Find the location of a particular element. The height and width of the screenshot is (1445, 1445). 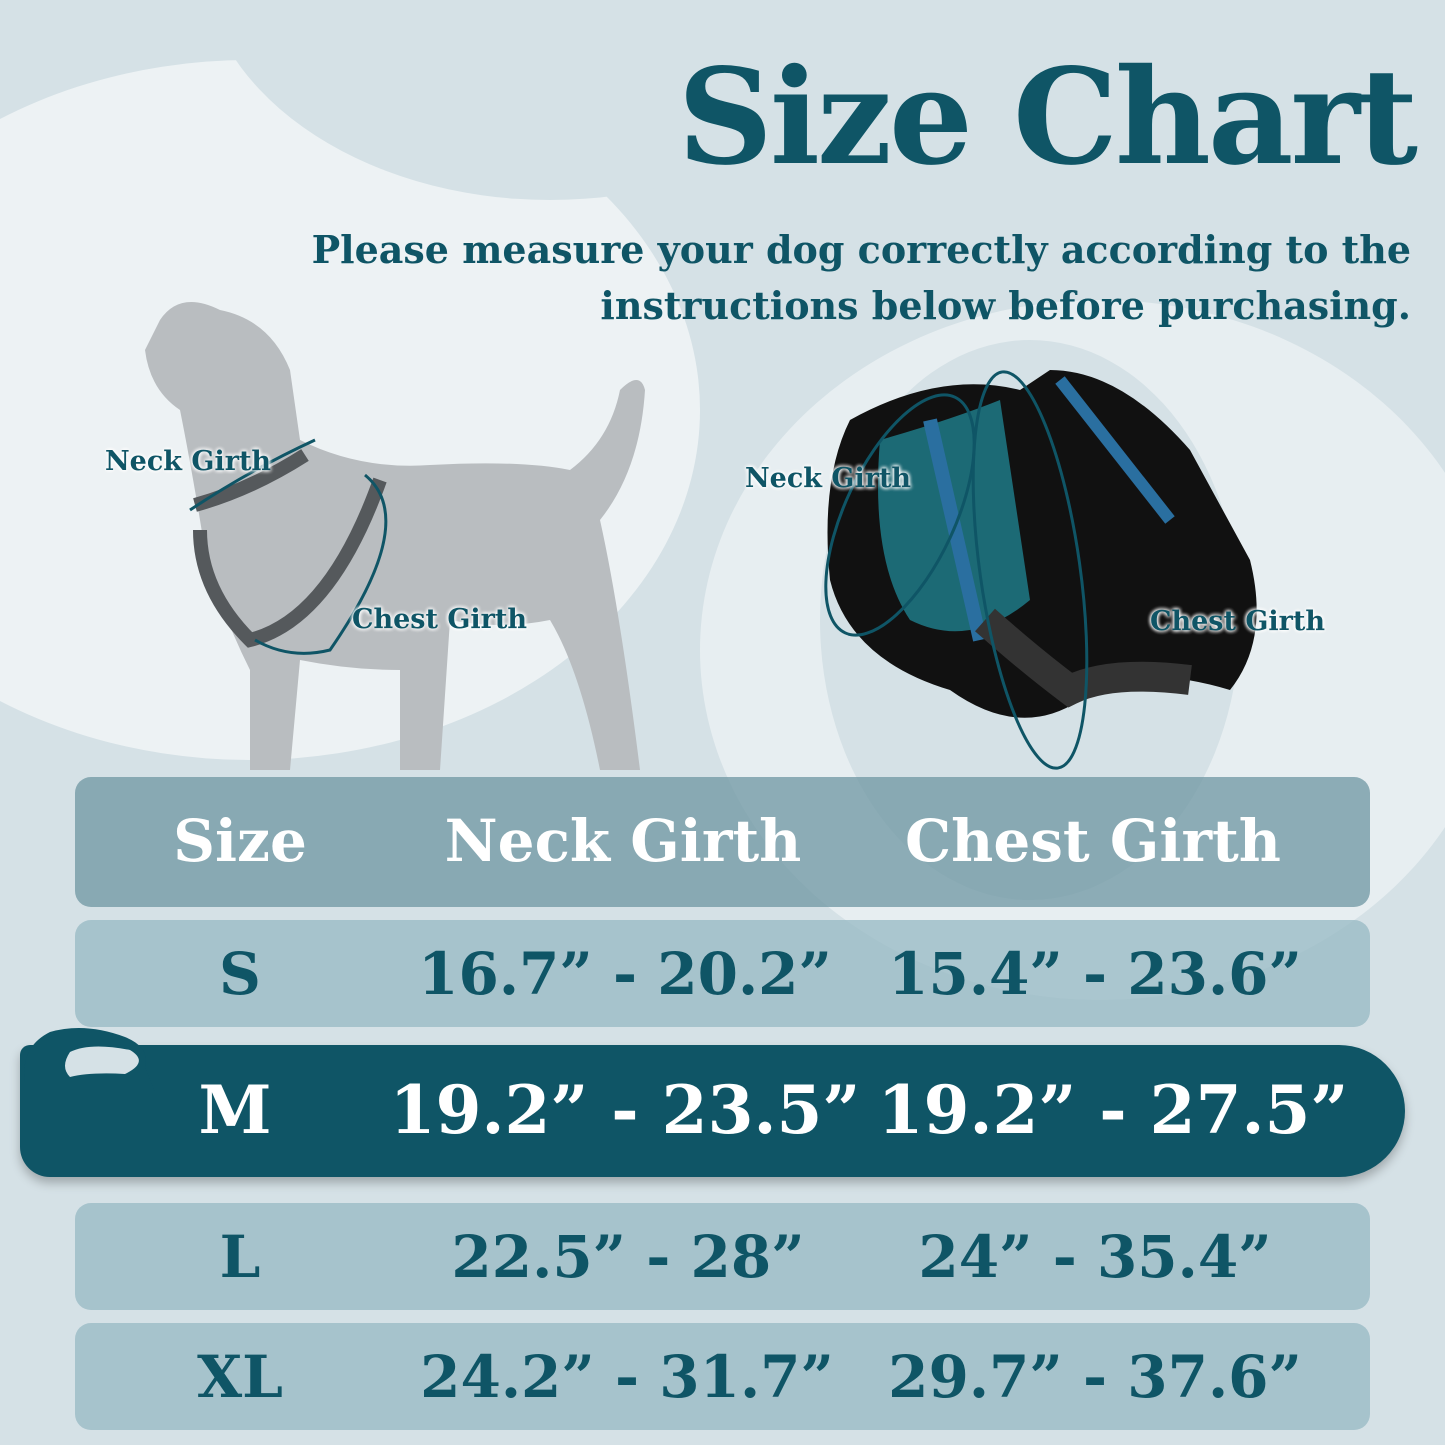

page-title: Size Chart is located at coordinates (1047, 117).